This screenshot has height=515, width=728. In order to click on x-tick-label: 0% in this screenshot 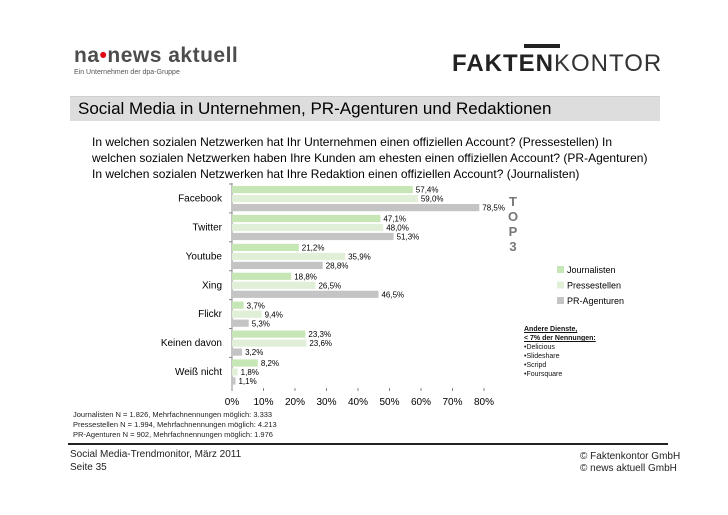, I will do `click(232, 402)`.